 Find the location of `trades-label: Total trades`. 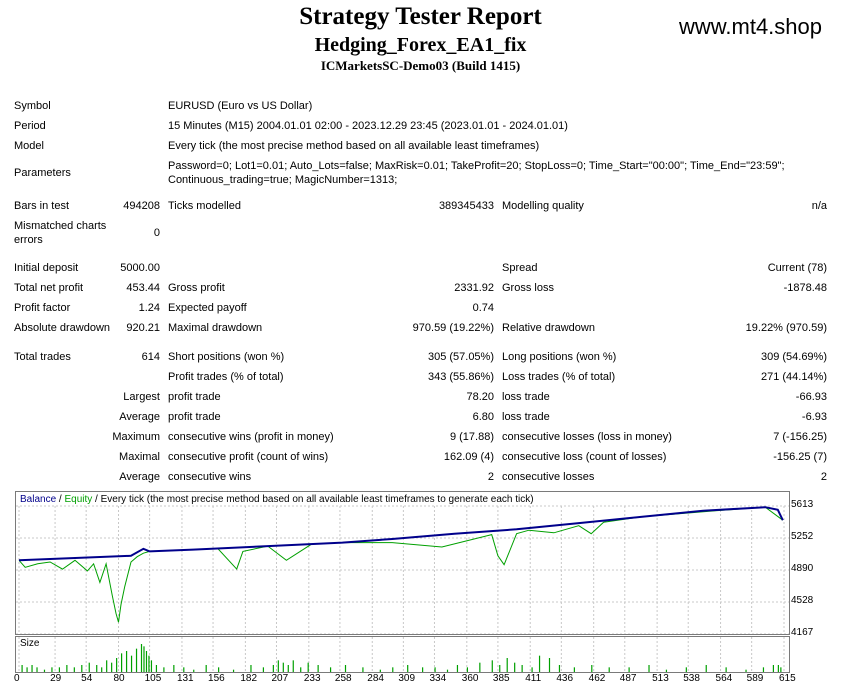

trades-label: Total trades is located at coordinates (42, 357).